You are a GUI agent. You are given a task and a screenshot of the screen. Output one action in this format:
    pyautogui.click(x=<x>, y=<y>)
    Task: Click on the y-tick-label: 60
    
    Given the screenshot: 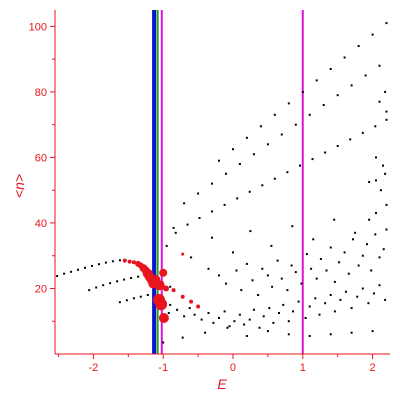 What is the action you would take?
    pyautogui.click(x=41, y=158)
    